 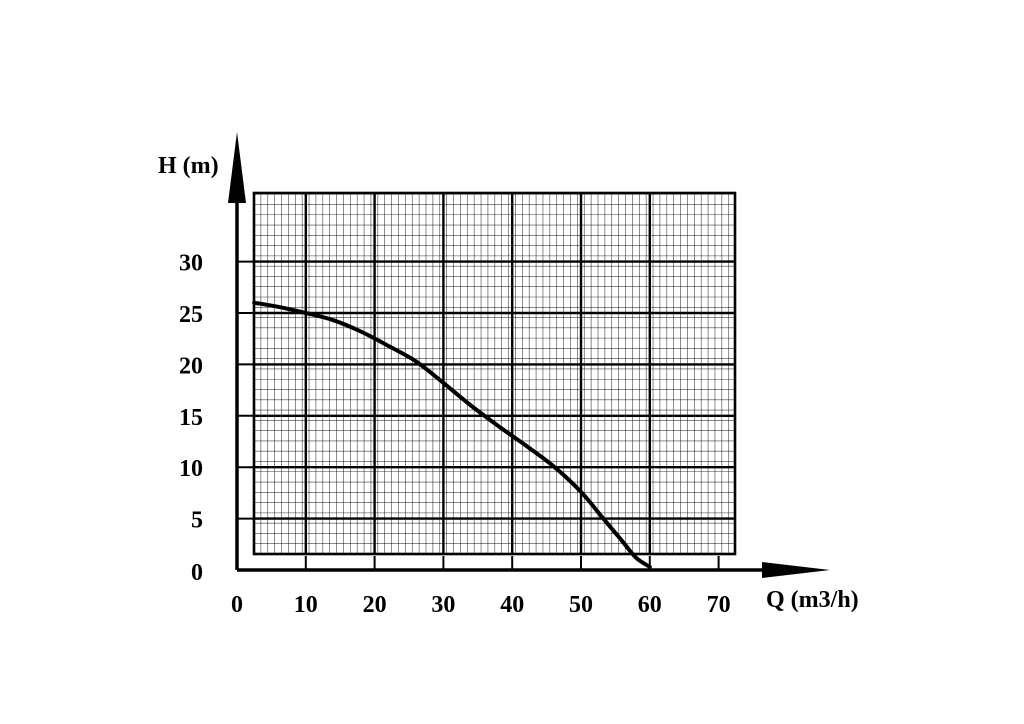 I want to click on series-line-h-q, so click(x=452, y=434).